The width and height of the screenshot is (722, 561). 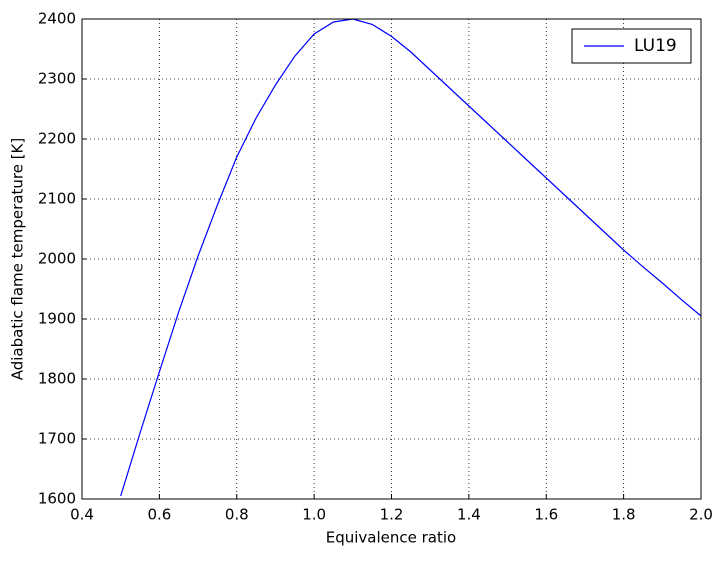 I want to click on y-tick-label: 2300, so click(x=57, y=79).